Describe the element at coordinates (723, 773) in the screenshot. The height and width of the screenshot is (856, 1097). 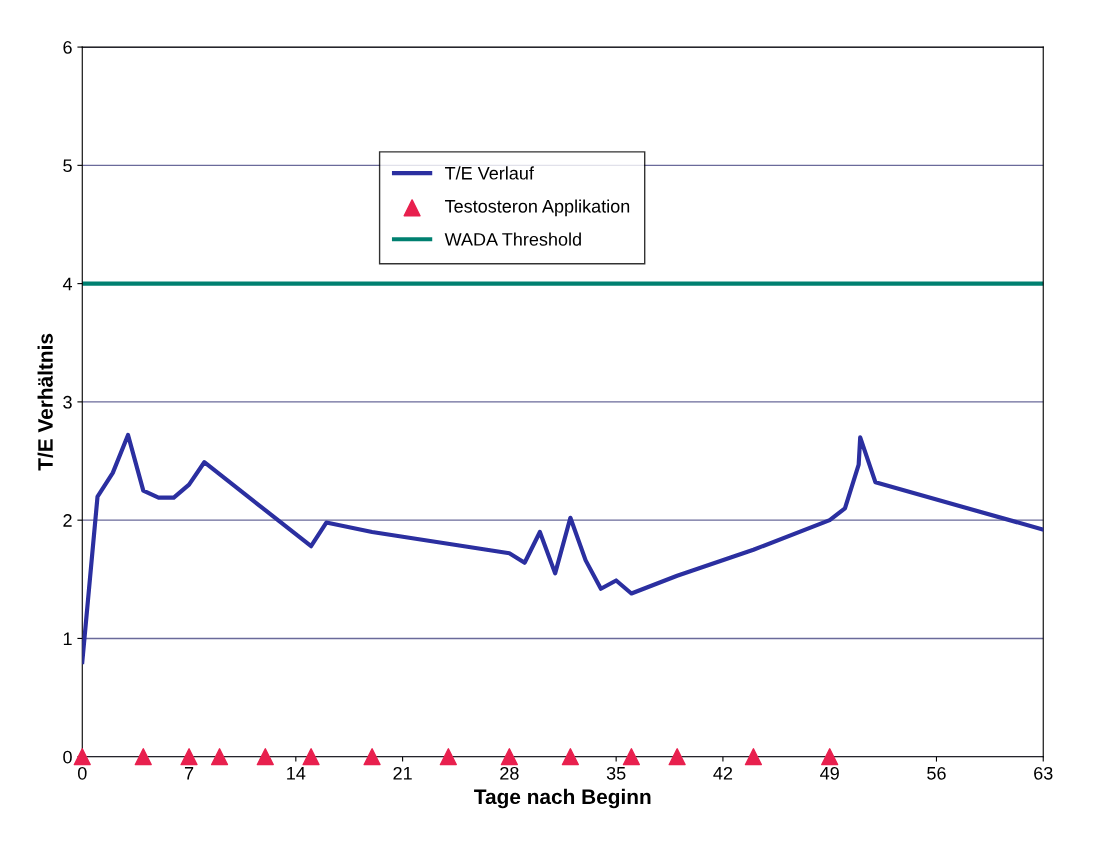
I see `x-tick-label: 42` at that location.